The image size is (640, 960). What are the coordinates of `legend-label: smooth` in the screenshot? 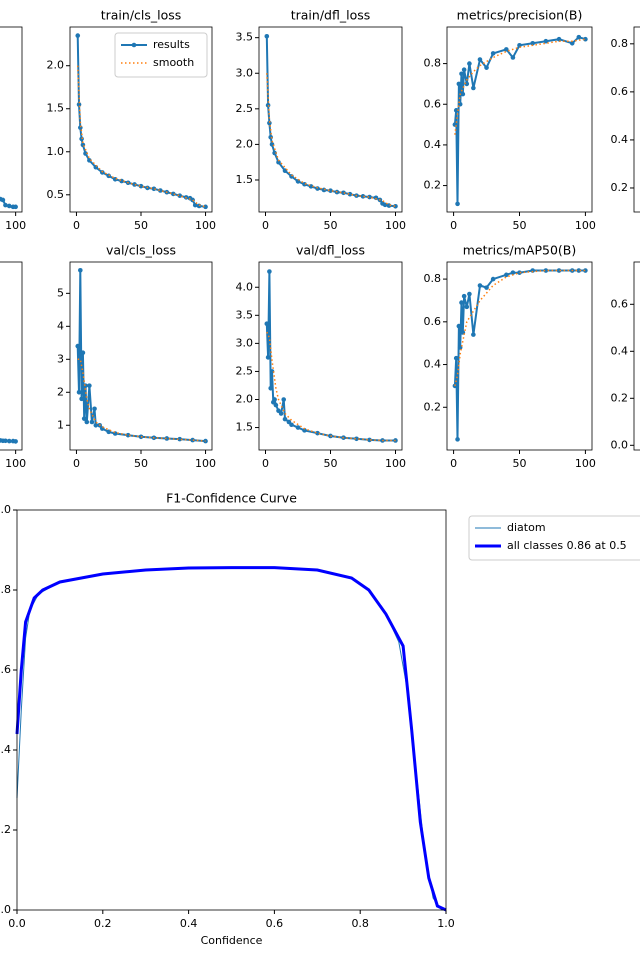 It's located at (173, 62).